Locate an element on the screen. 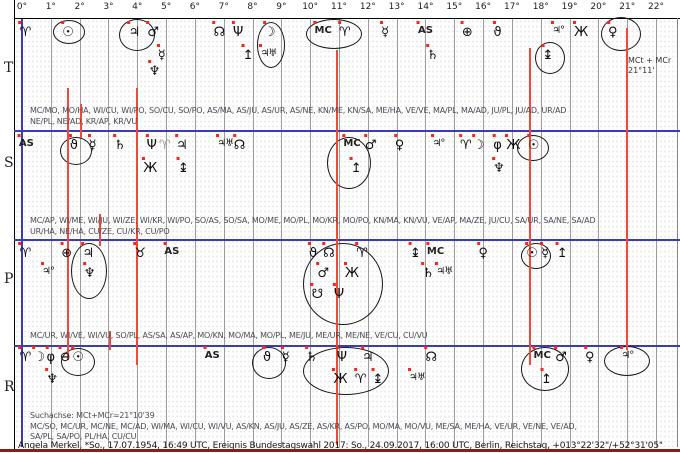 The height and width of the screenshot is (453, 680). midpoint-list-line: UR/HA, NE/HA, CU/ZE, CU/KR, CU/PO is located at coordinates (100, 231).